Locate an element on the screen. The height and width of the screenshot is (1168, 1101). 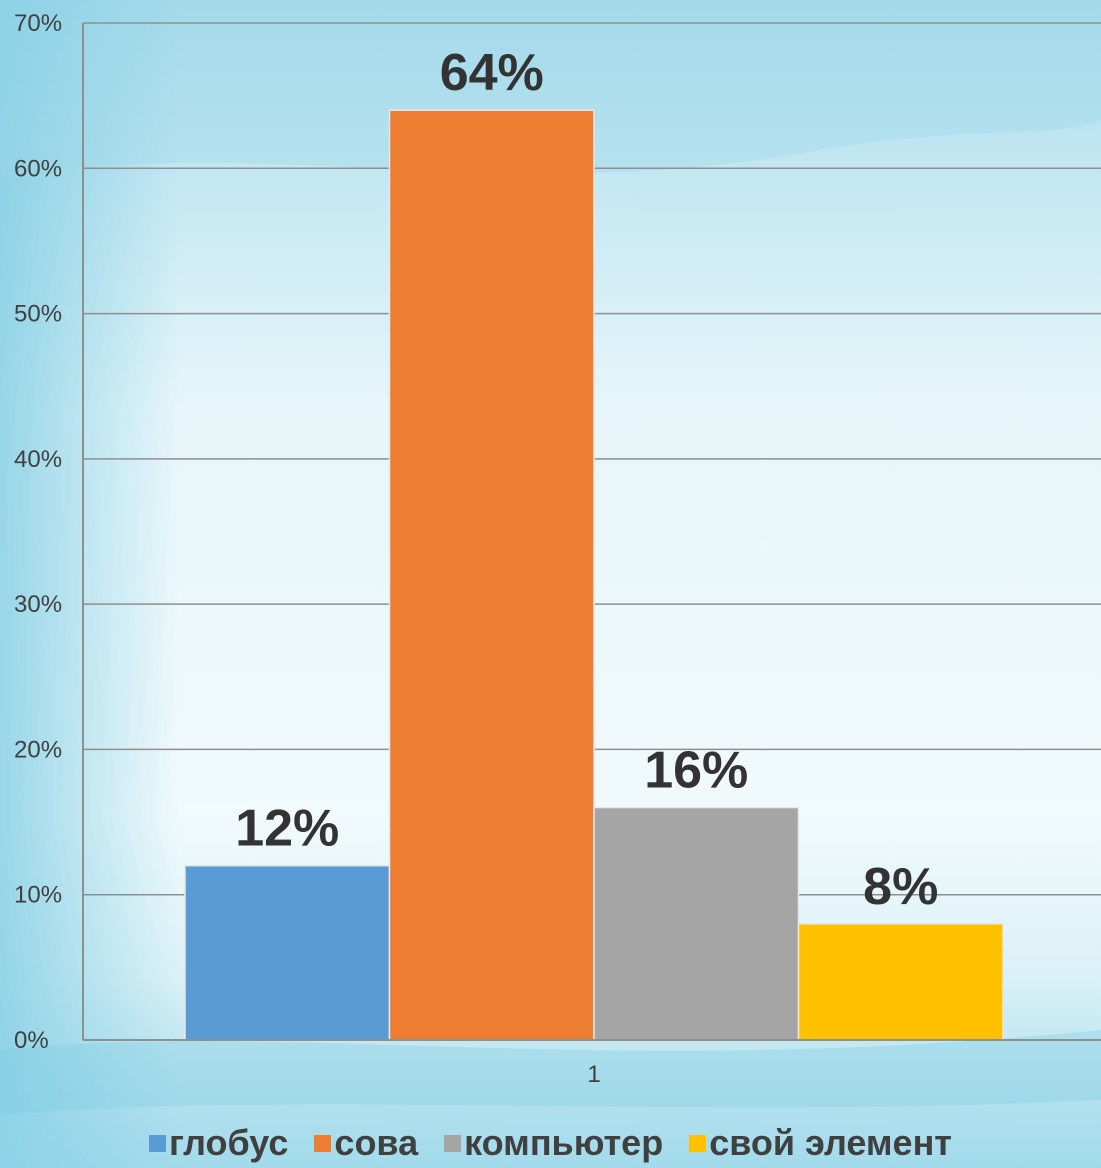
y-tick-label: 50% is located at coordinates (38, 314).